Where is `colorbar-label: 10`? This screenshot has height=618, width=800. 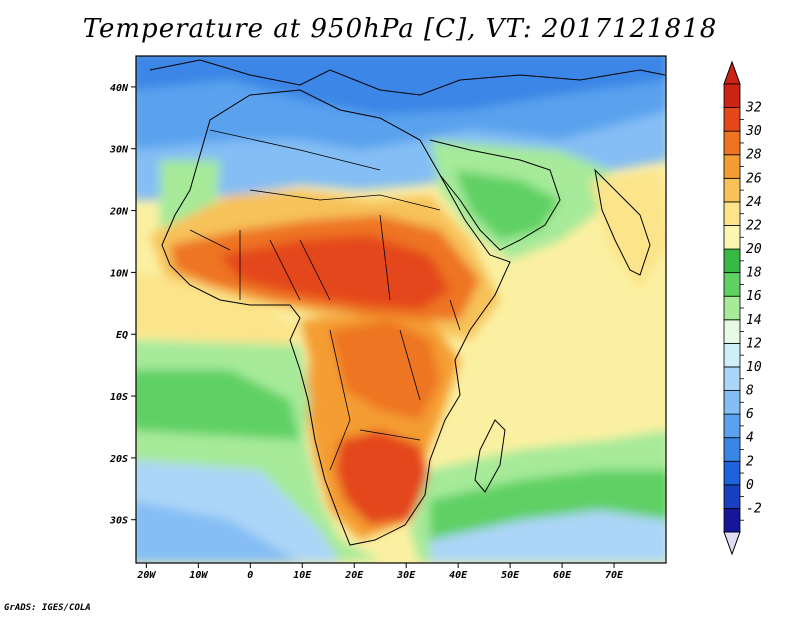 colorbar-label: 10 is located at coordinates (754, 367).